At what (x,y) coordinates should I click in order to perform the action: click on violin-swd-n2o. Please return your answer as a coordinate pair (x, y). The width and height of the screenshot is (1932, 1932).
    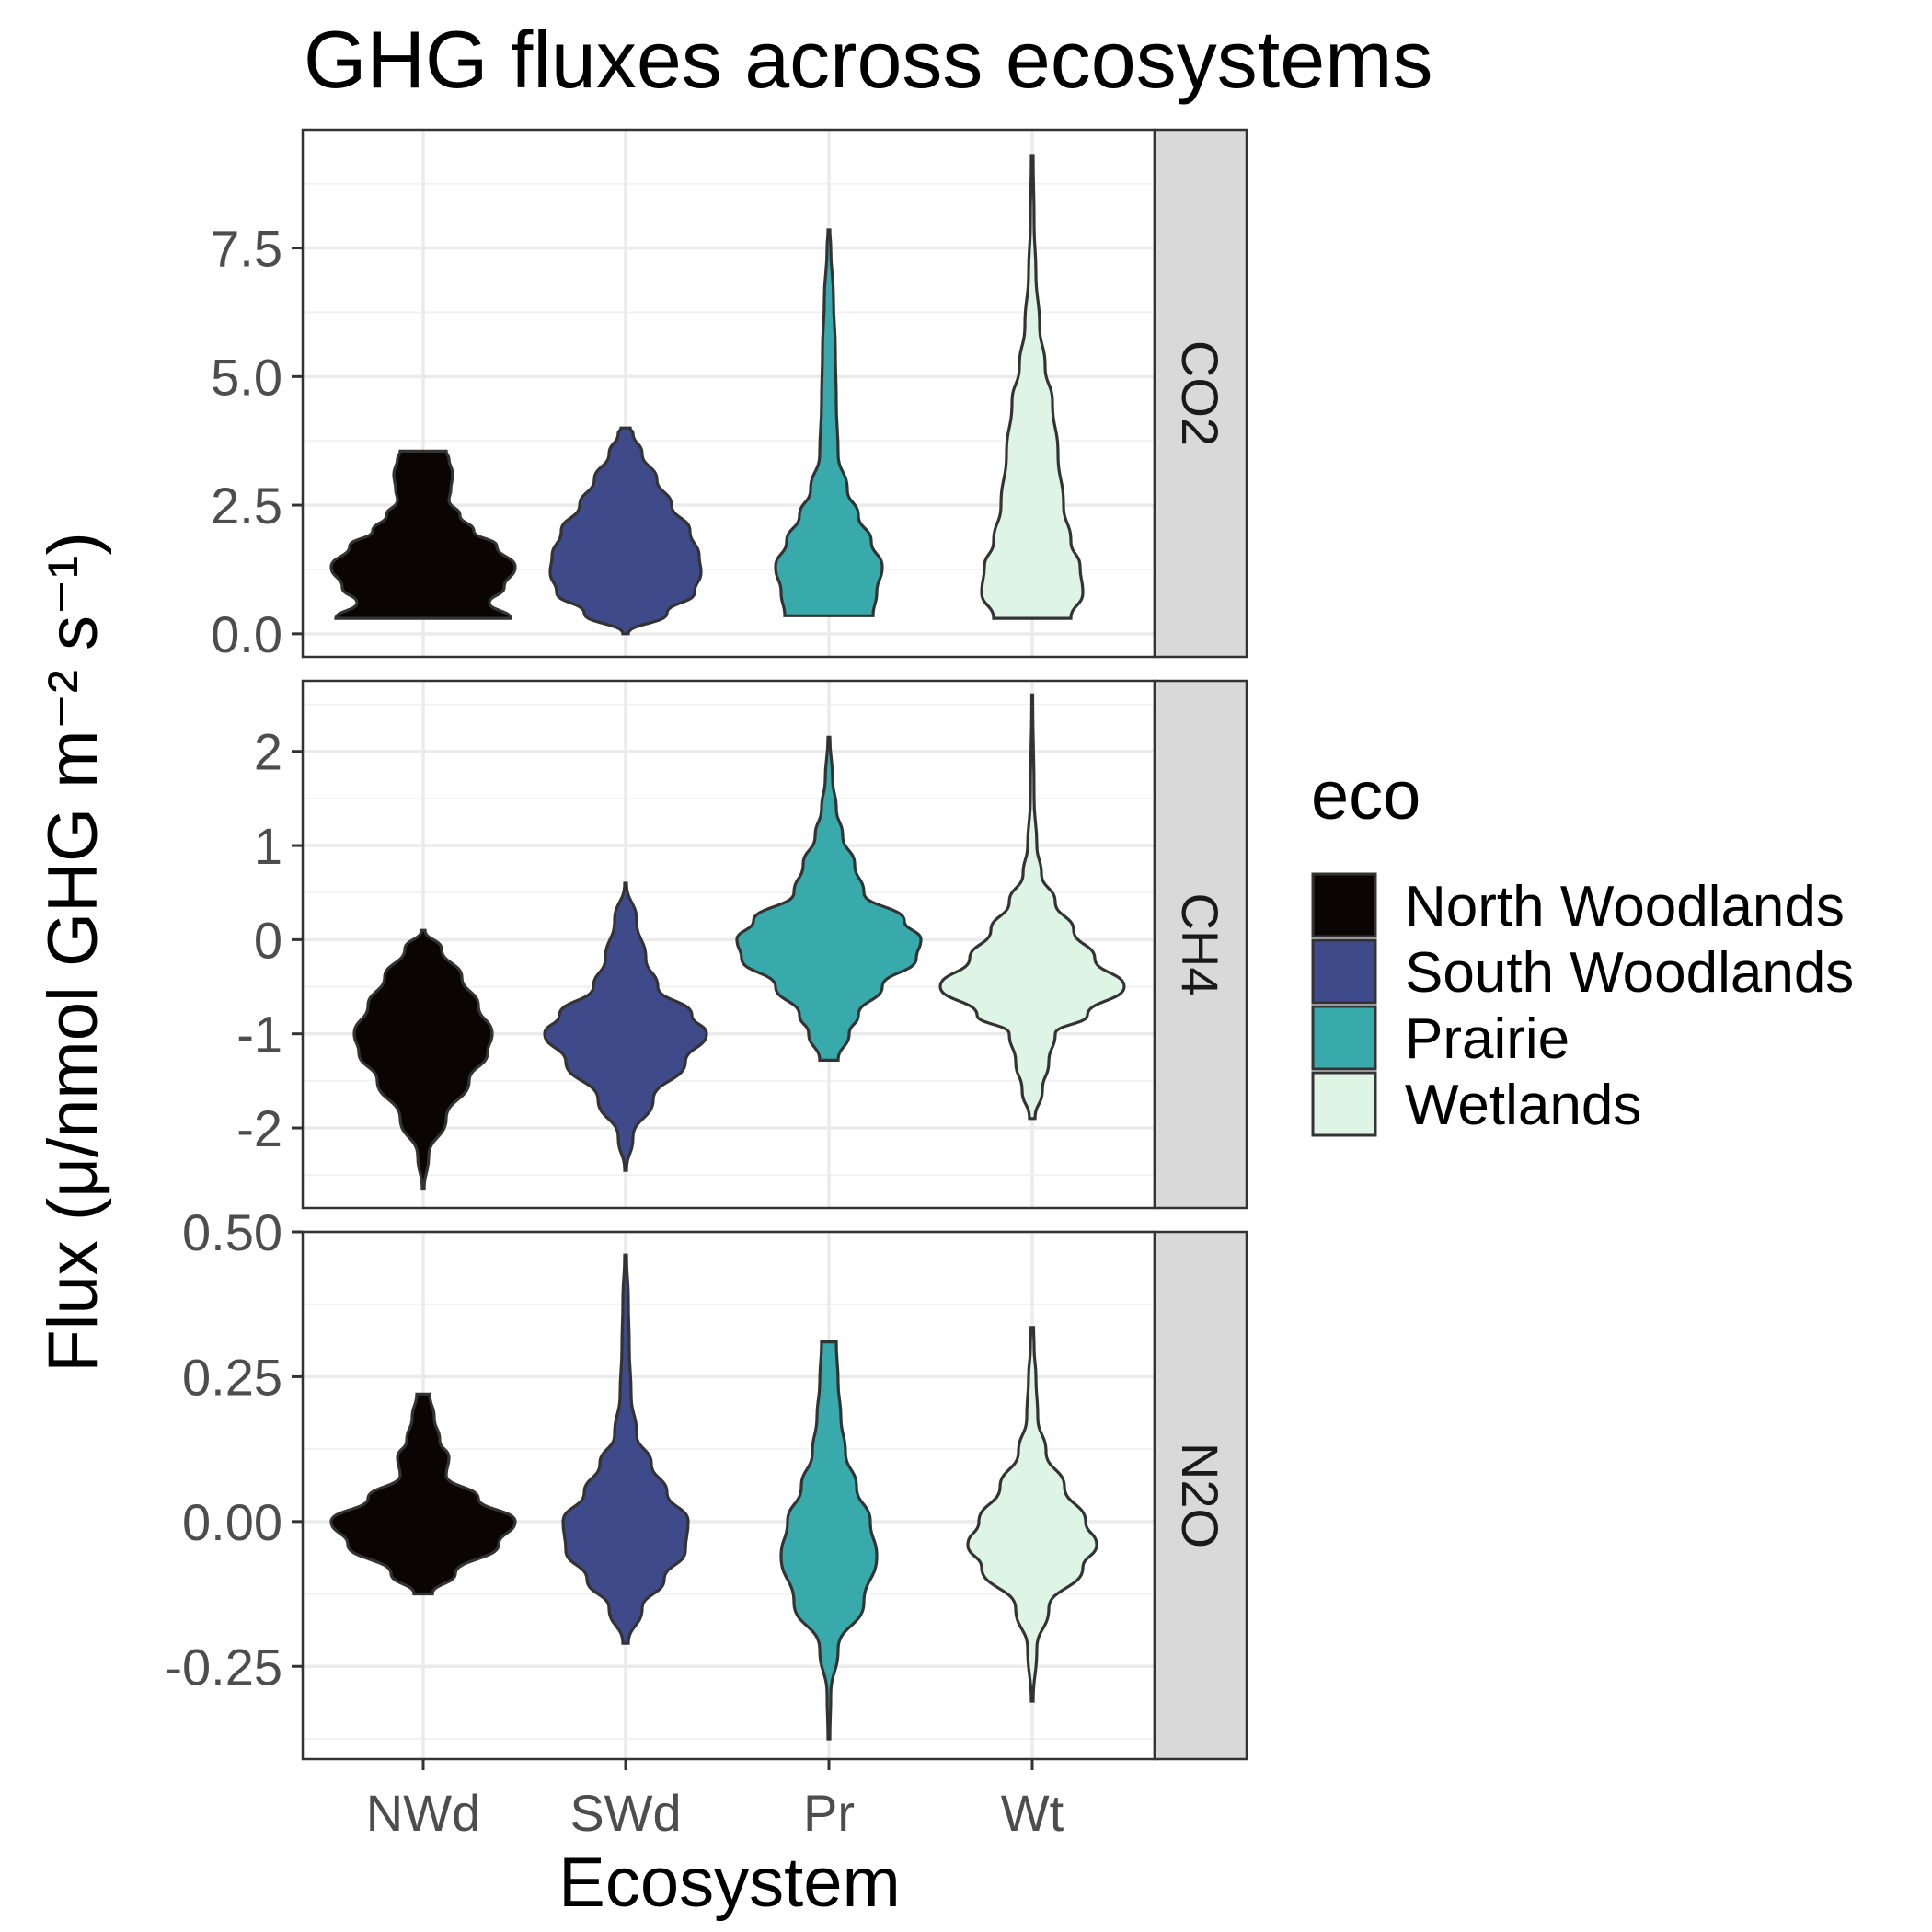
    Looking at the image, I should click on (625, 1449).